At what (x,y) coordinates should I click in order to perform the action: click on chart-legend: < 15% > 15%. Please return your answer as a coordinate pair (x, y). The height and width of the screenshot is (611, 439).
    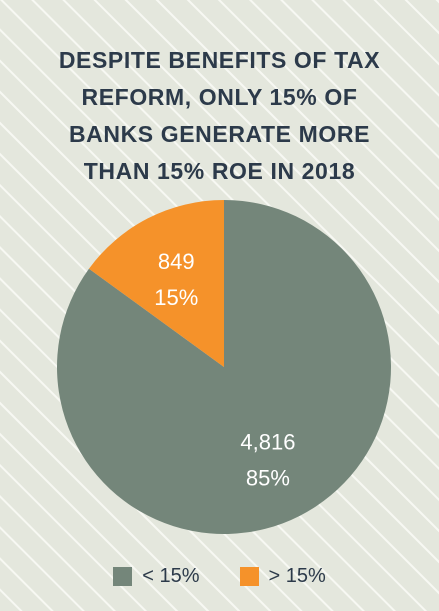
    Looking at the image, I should click on (219, 576).